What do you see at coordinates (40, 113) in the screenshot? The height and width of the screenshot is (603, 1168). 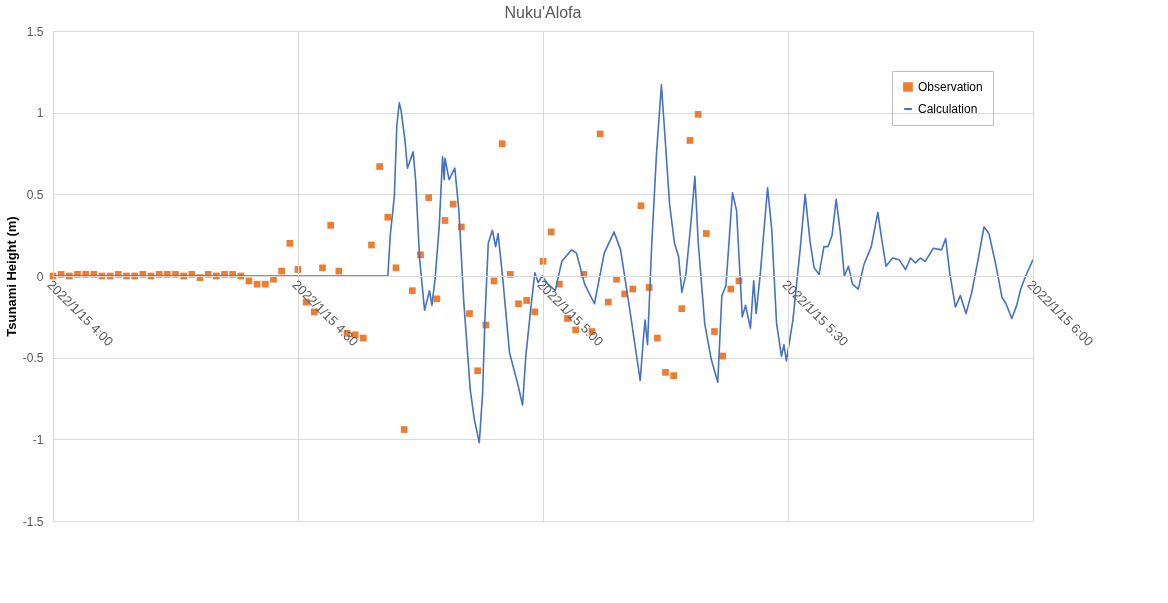 I see `y-tick-label: 1` at bounding box center [40, 113].